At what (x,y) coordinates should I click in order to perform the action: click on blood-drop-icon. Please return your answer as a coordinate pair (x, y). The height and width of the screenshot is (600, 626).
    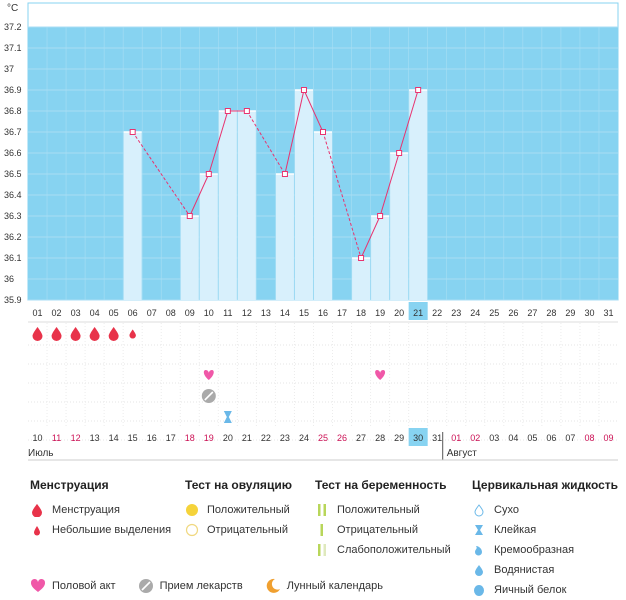
    Looking at the image, I should click on (37, 510).